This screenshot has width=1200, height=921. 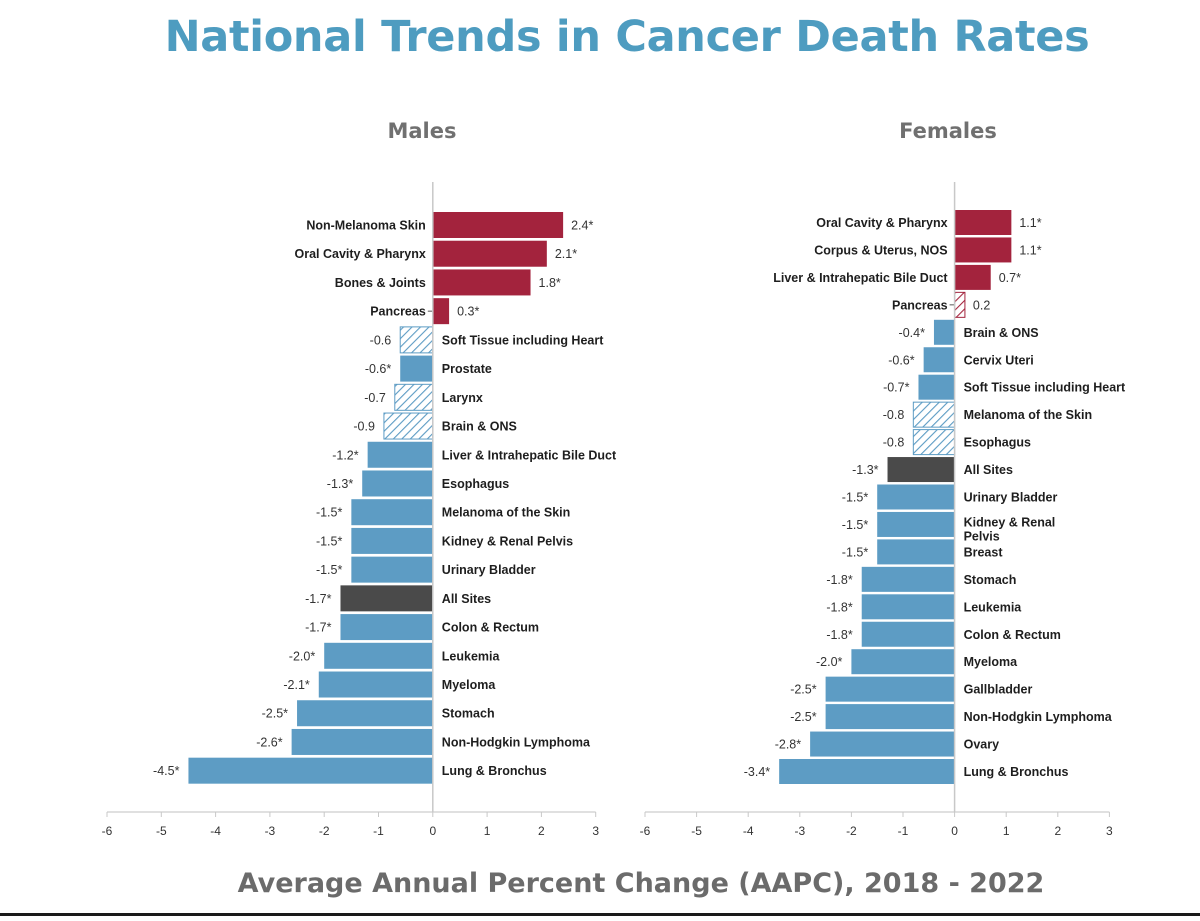 I want to click on females-bar-myeloma, so click(x=903, y=662).